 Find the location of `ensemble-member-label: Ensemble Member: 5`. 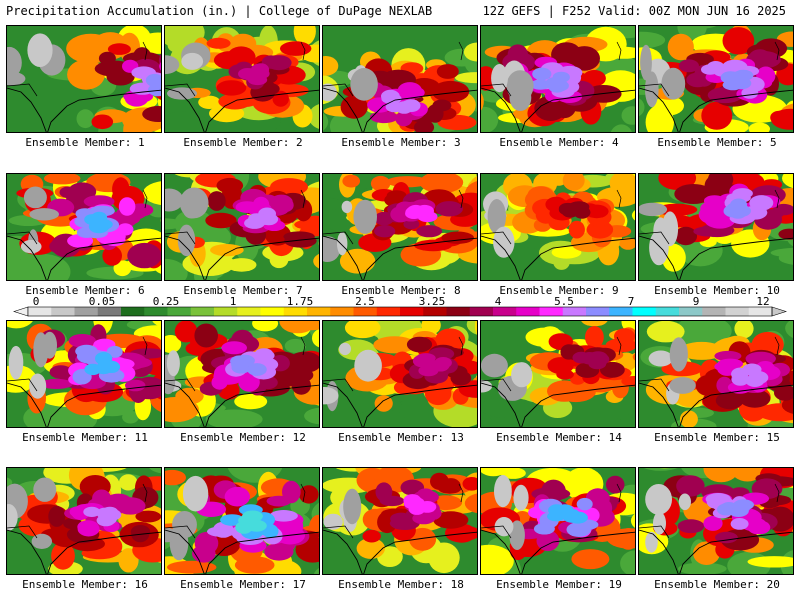

ensemble-member-label: Ensemble Member: 5 is located at coordinates (717, 142).